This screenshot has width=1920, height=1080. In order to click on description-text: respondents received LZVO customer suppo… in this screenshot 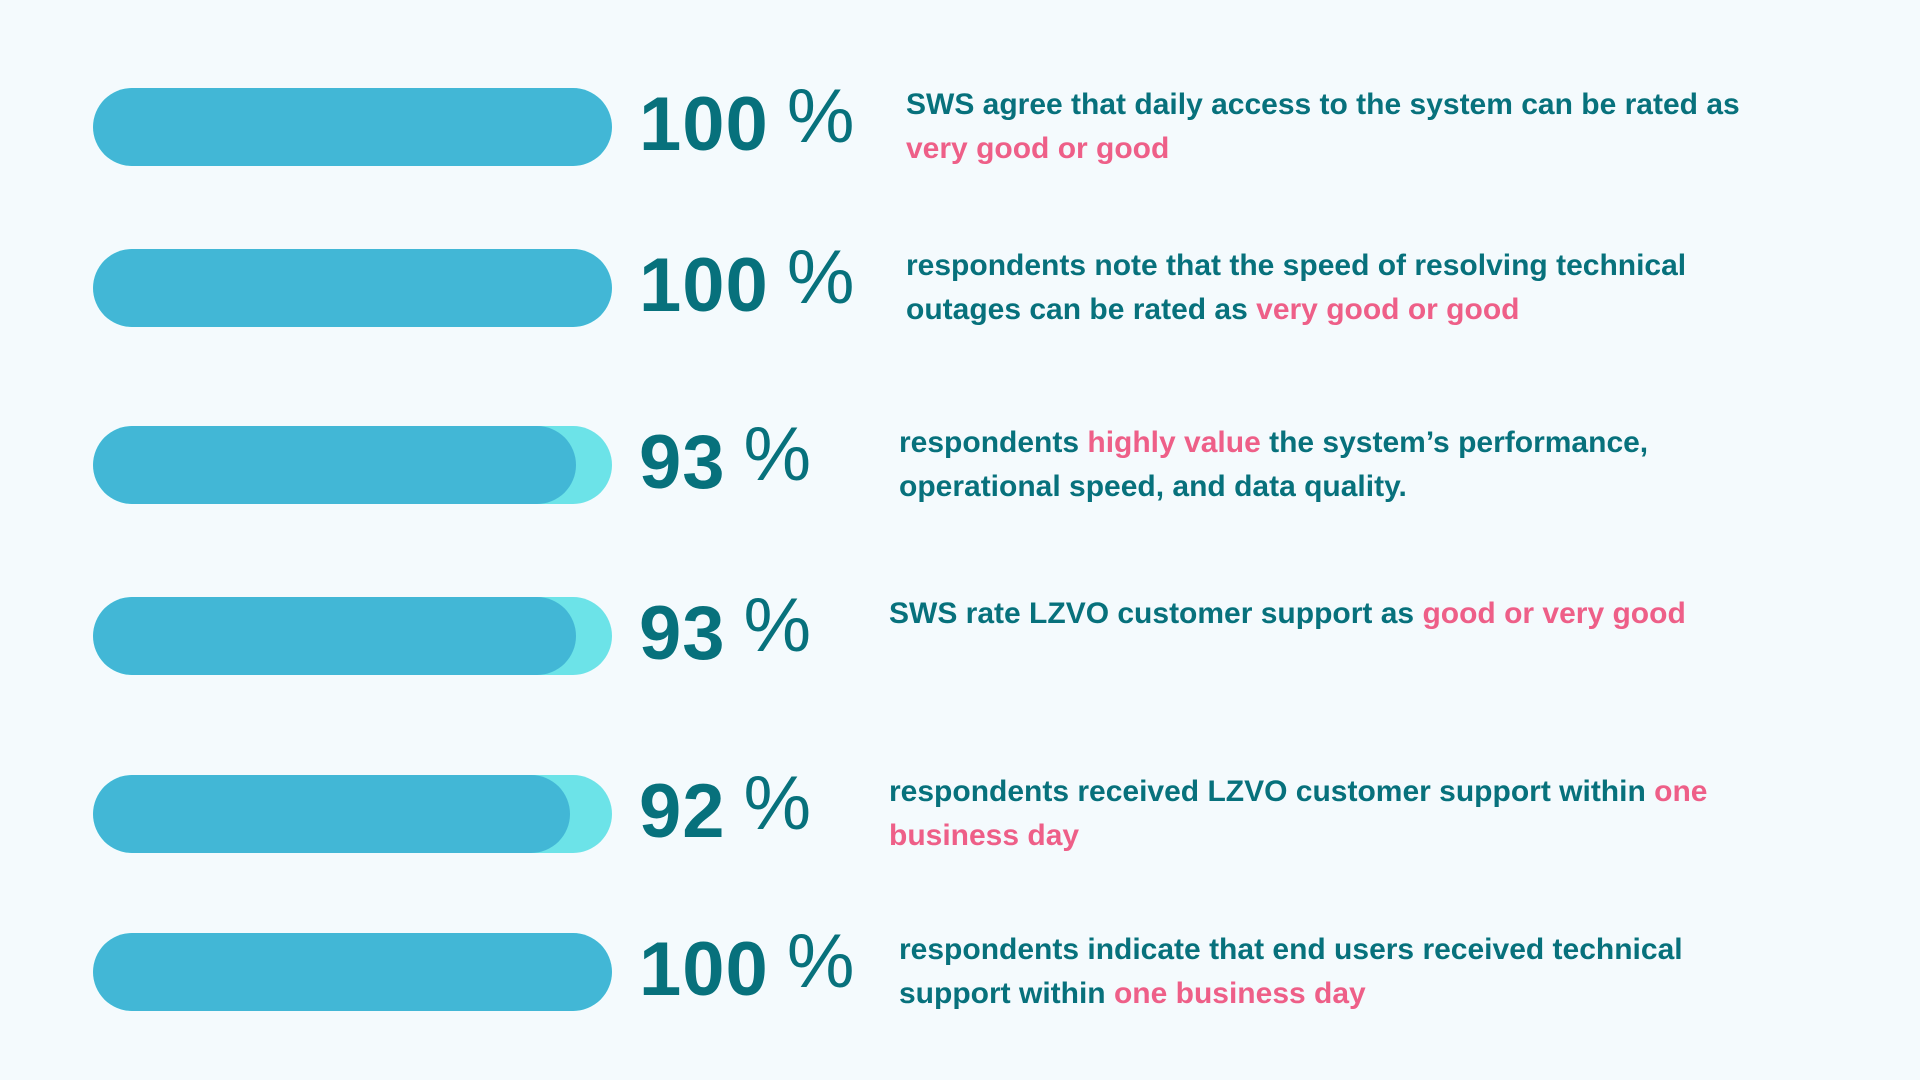, I will do `click(1272, 791)`.